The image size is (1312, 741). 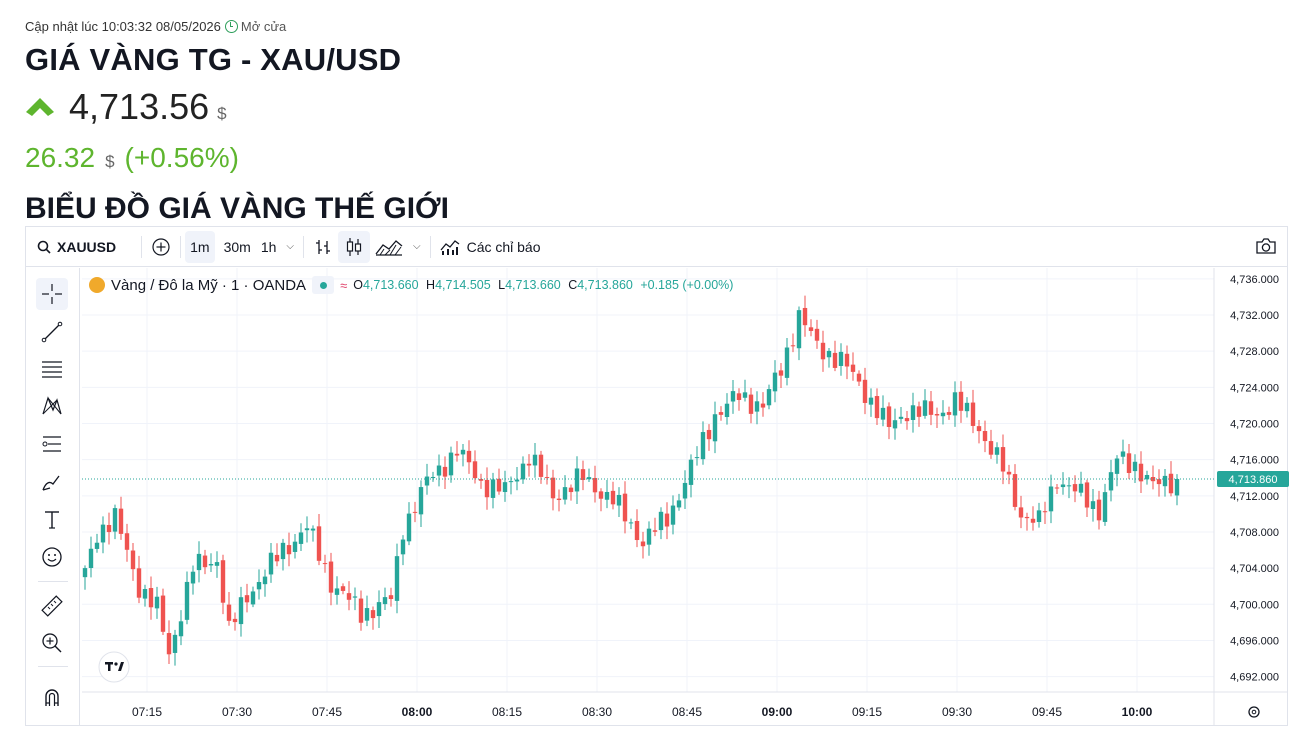 What do you see at coordinates (237, 246) in the screenshot?
I see `timeframe-30m: 30m` at bounding box center [237, 246].